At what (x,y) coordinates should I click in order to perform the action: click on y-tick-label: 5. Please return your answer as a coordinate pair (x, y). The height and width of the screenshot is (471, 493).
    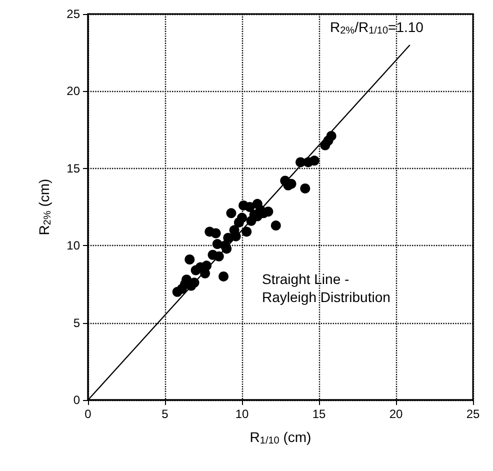
    Looking at the image, I should click on (76, 323).